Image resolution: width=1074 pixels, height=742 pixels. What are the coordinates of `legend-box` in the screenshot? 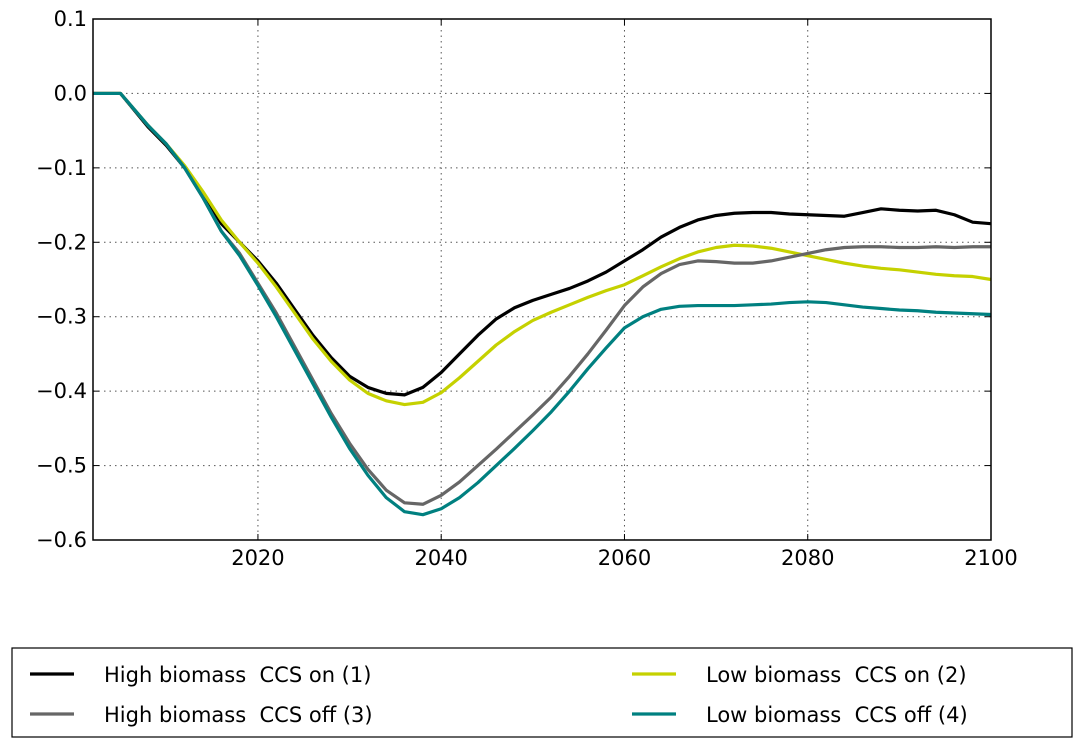 It's located at (542, 692).